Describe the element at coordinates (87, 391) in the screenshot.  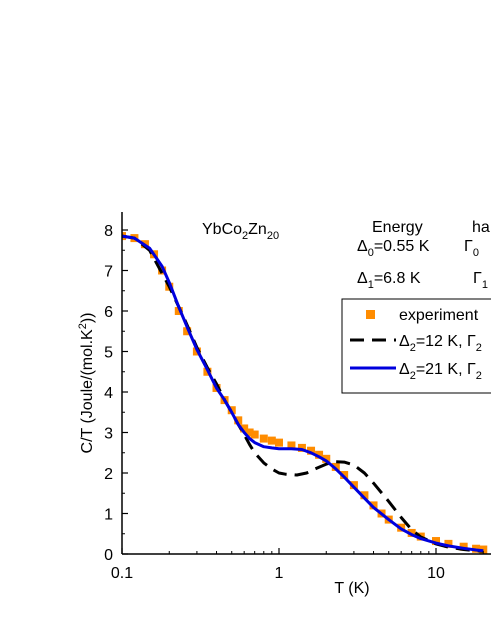
I see `y-axis-title-main: C/T (Joule/(mol.K` at that location.